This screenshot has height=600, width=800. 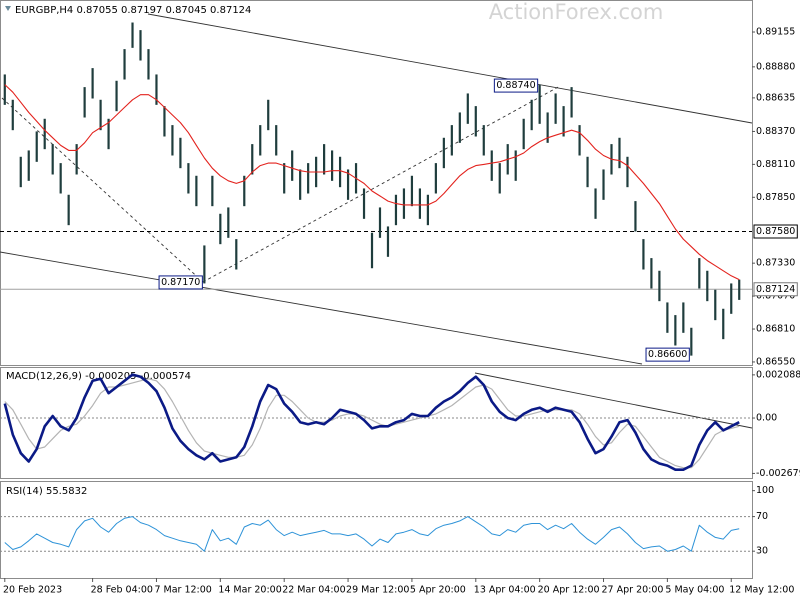 I want to click on channel-upper, so click(x=450, y=68).